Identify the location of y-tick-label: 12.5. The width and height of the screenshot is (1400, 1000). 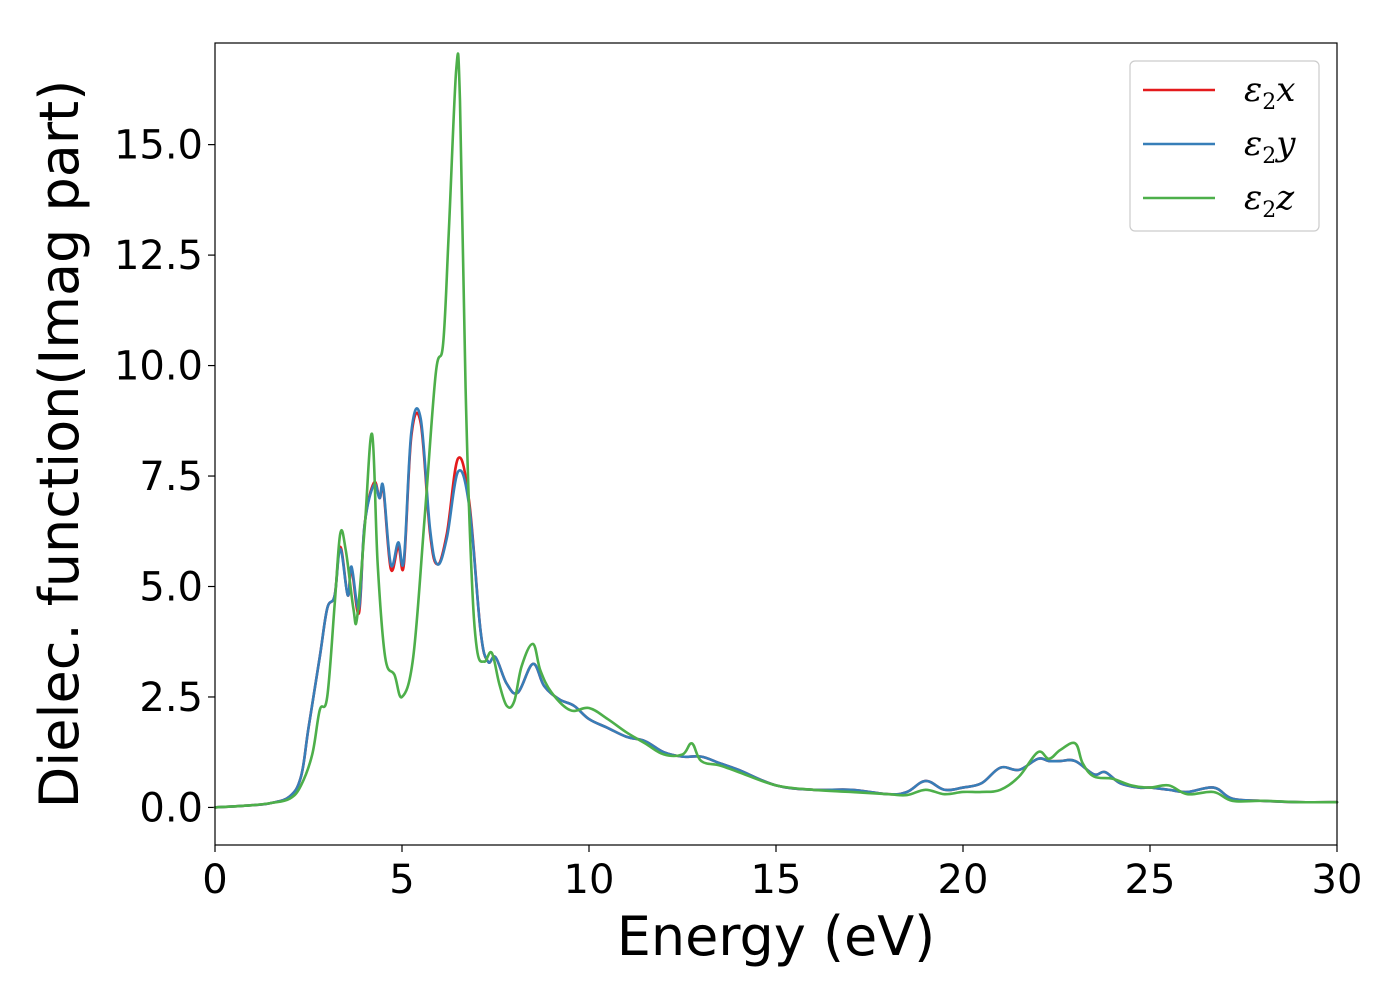
(158, 256).